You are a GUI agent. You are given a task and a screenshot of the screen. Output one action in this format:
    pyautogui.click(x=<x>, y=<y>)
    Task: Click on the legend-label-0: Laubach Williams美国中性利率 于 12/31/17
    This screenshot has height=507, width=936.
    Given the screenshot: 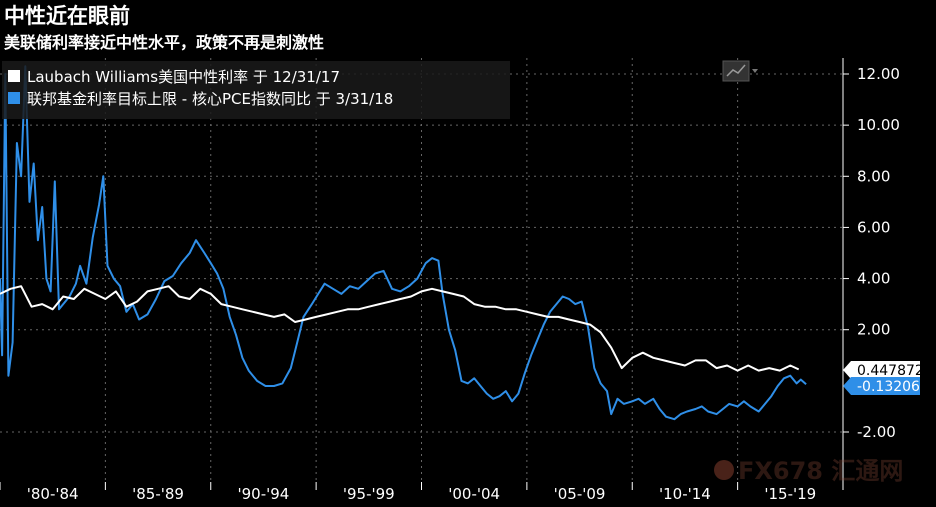 What is the action you would take?
    pyautogui.click(x=183, y=77)
    